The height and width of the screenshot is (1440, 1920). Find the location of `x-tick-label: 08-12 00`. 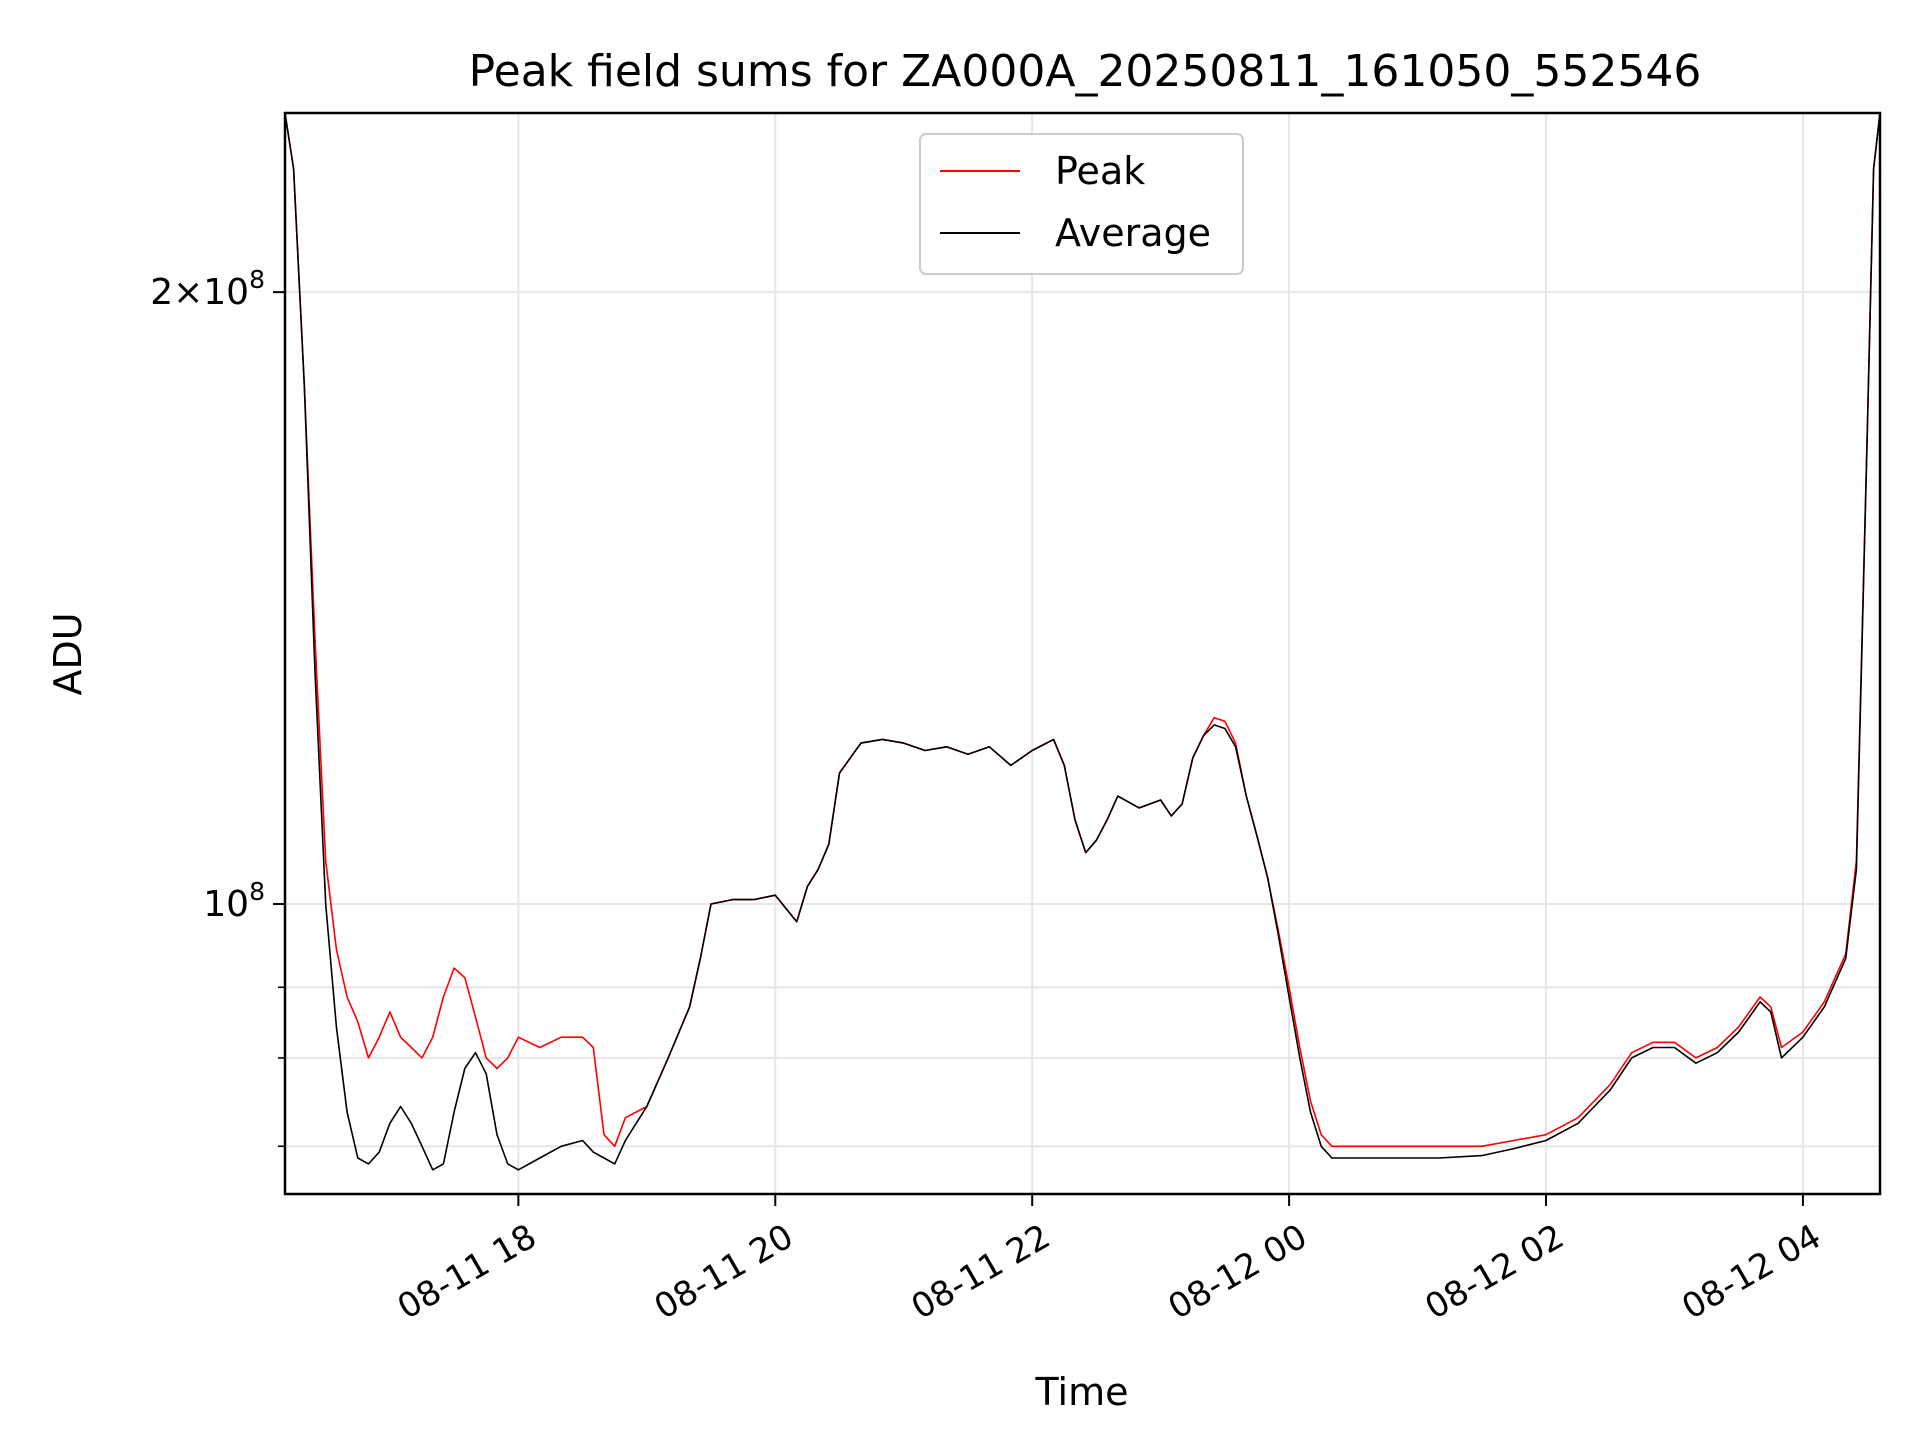

x-tick-label: 08-12 00 is located at coordinates (1238, 1272).